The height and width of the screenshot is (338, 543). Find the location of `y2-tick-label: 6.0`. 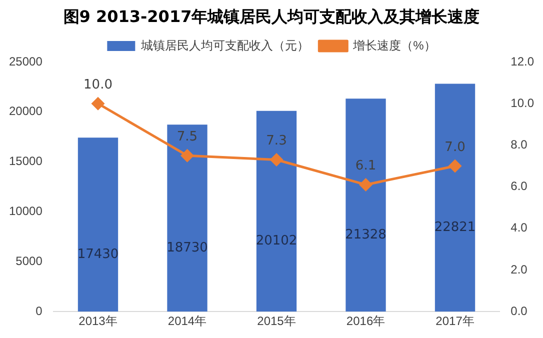

y2-tick-label: 6.0 is located at coordinates (519, 186).